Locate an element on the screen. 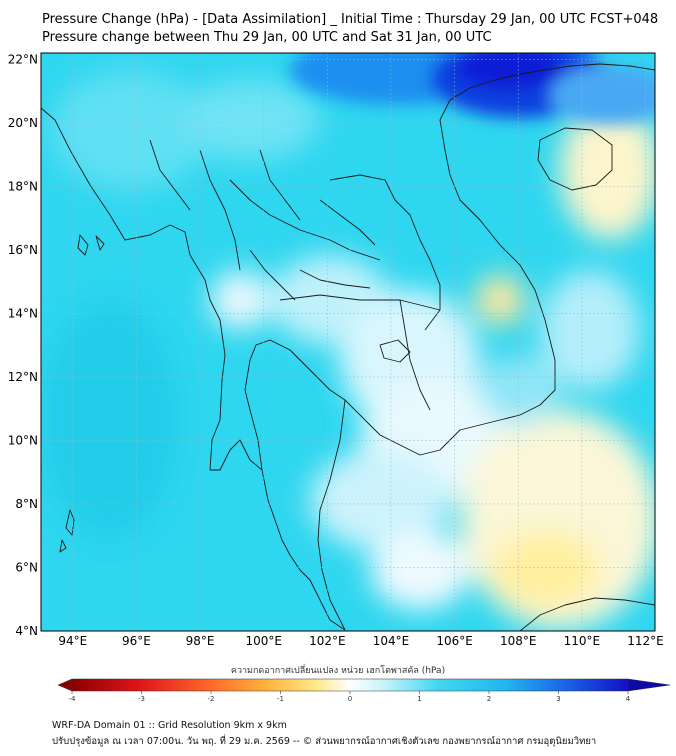  lon-tick-label: 104°E is located at coordinates (391, 641).